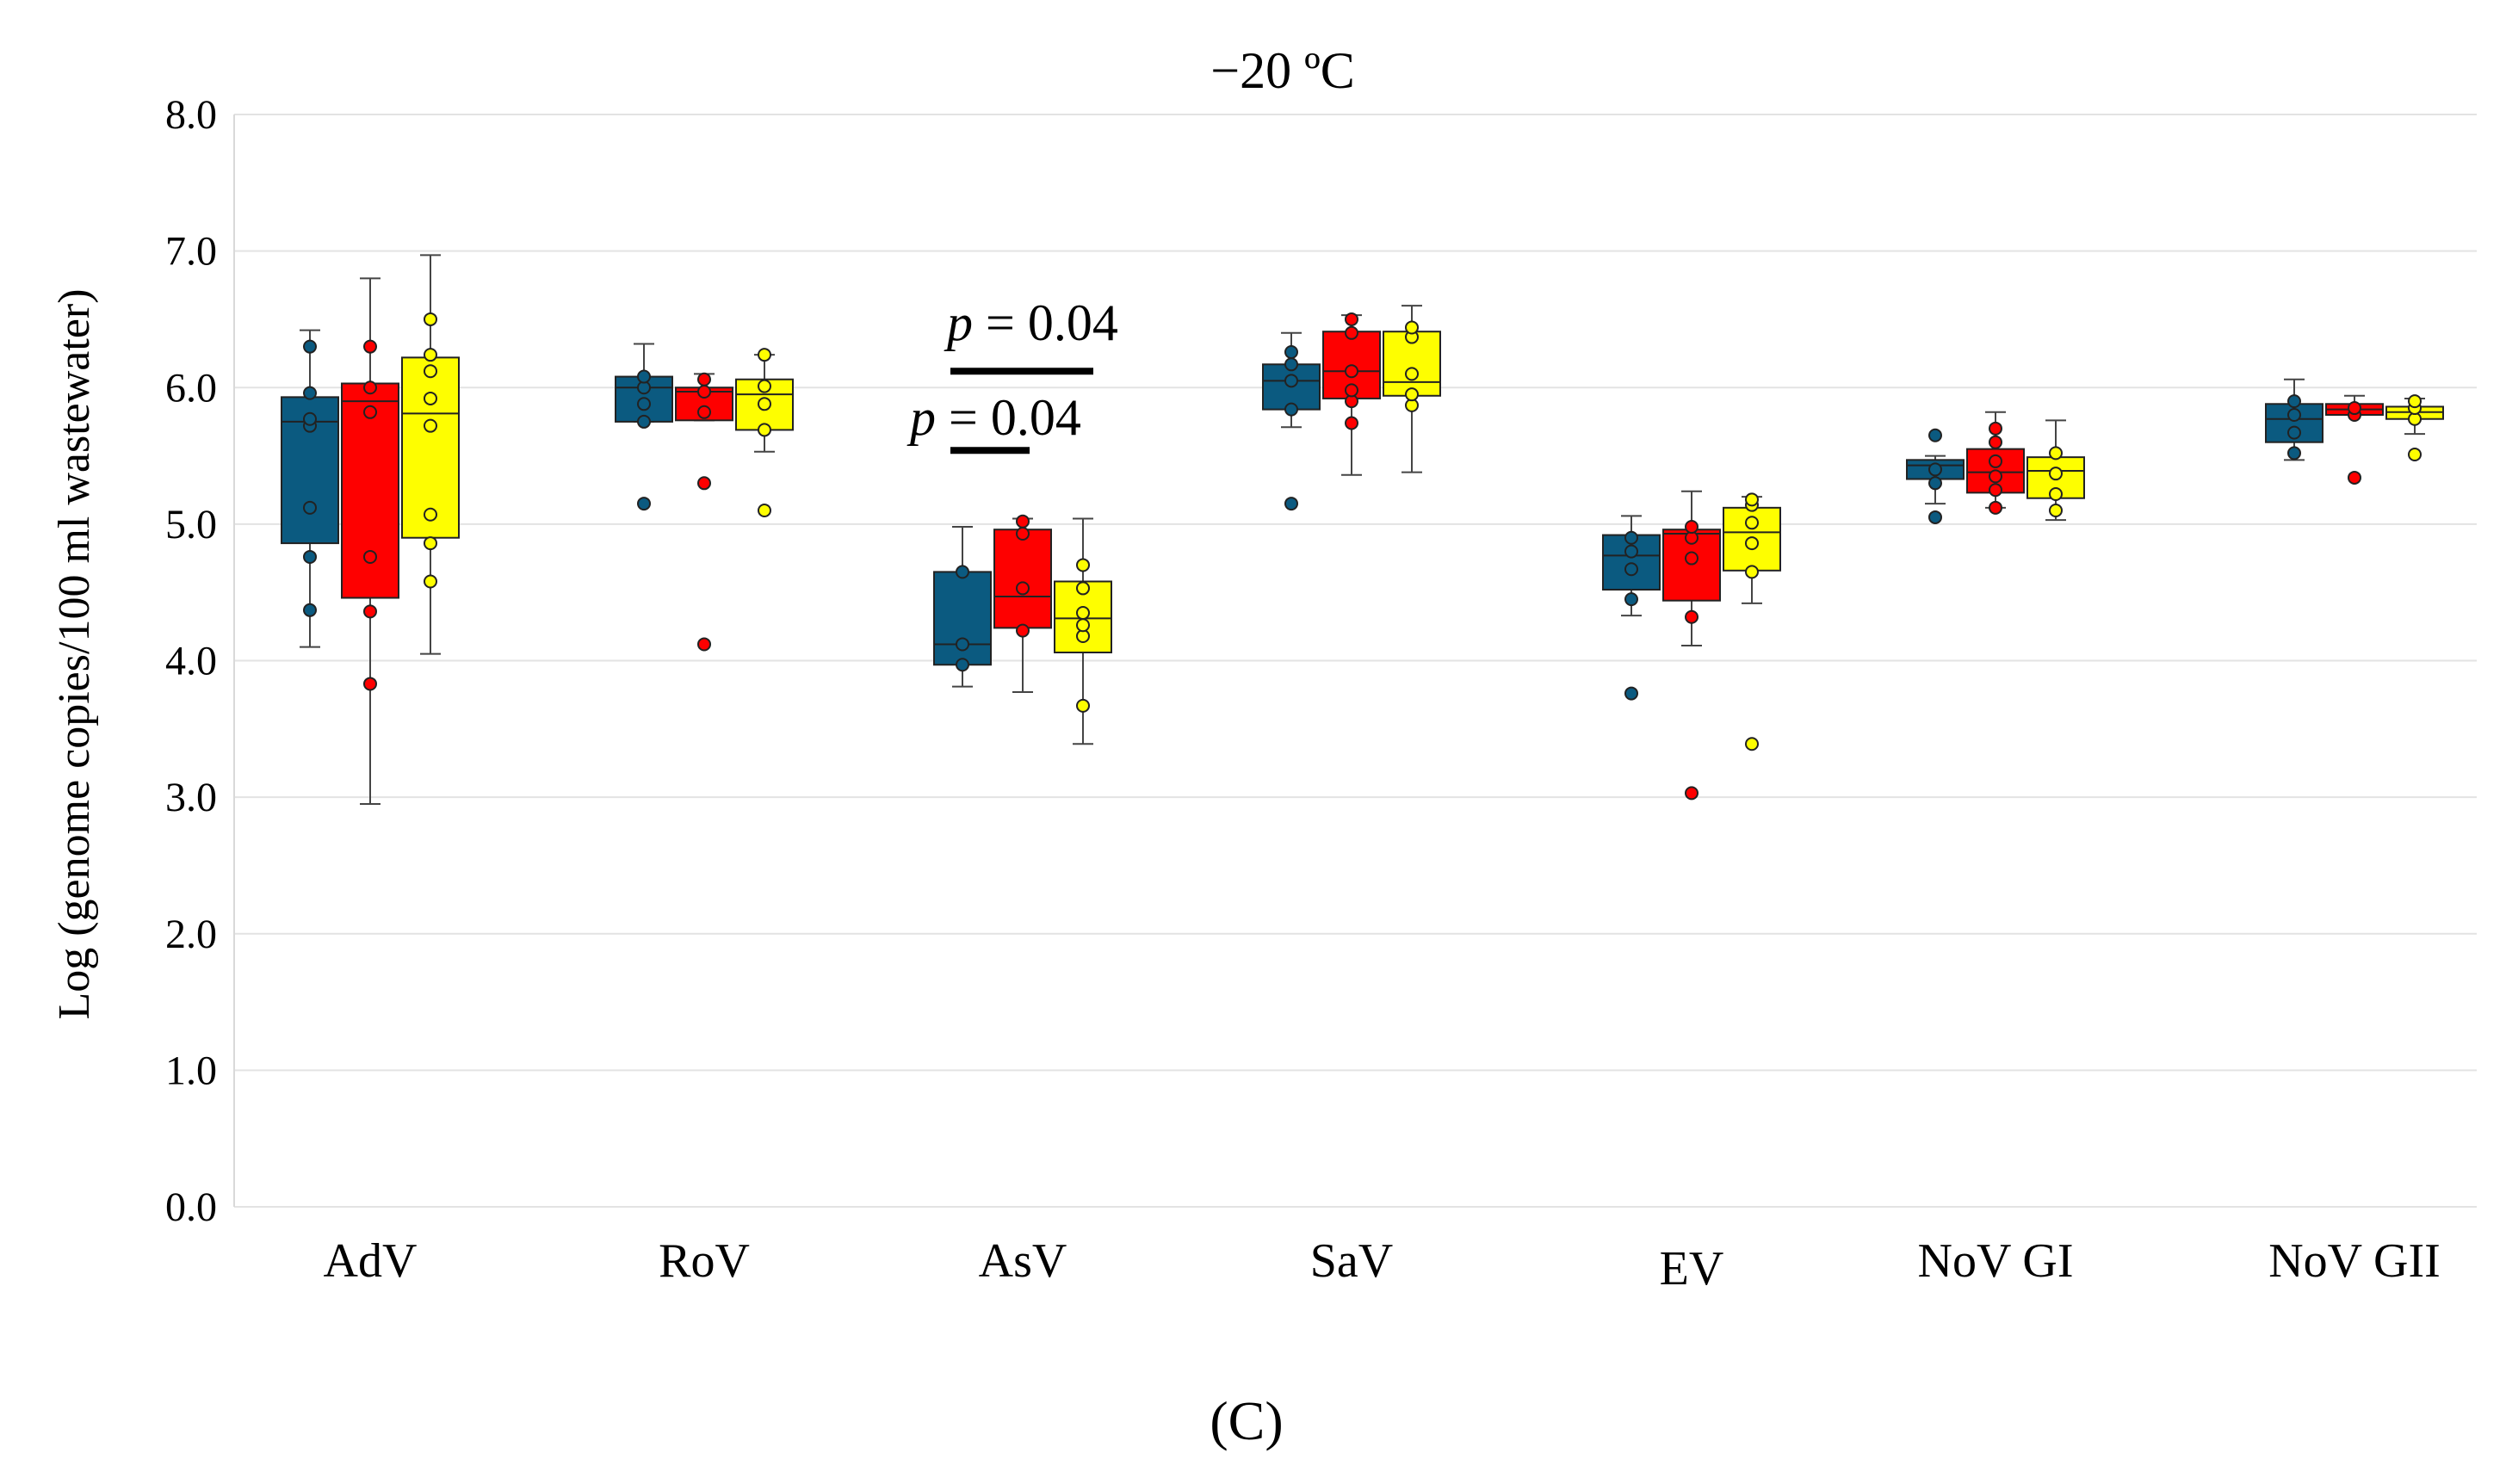 Image resolution: width=2506 pixels, height=1484 pixels. Describe the element at coordinates (191, 661) in the screenshot. I see `y-tick-label: 4.0` at that location.